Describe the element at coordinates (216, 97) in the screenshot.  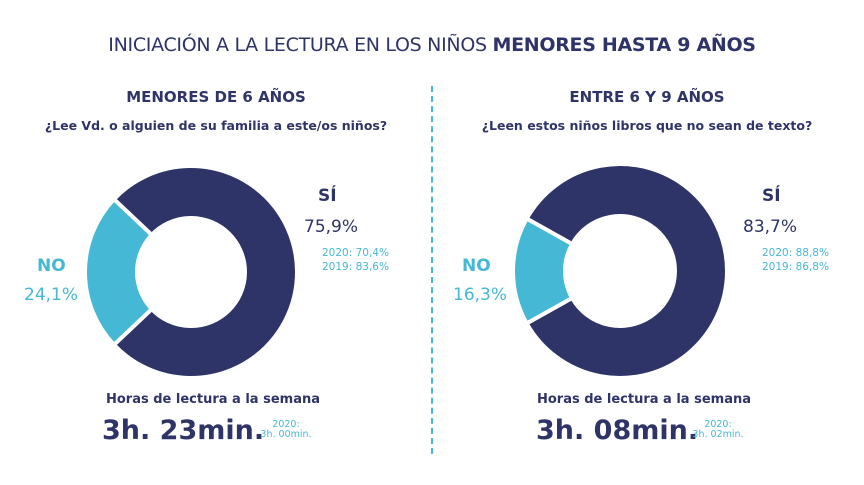
I see `left-section-title: MENORES DE 6 AÑOS` at that location.